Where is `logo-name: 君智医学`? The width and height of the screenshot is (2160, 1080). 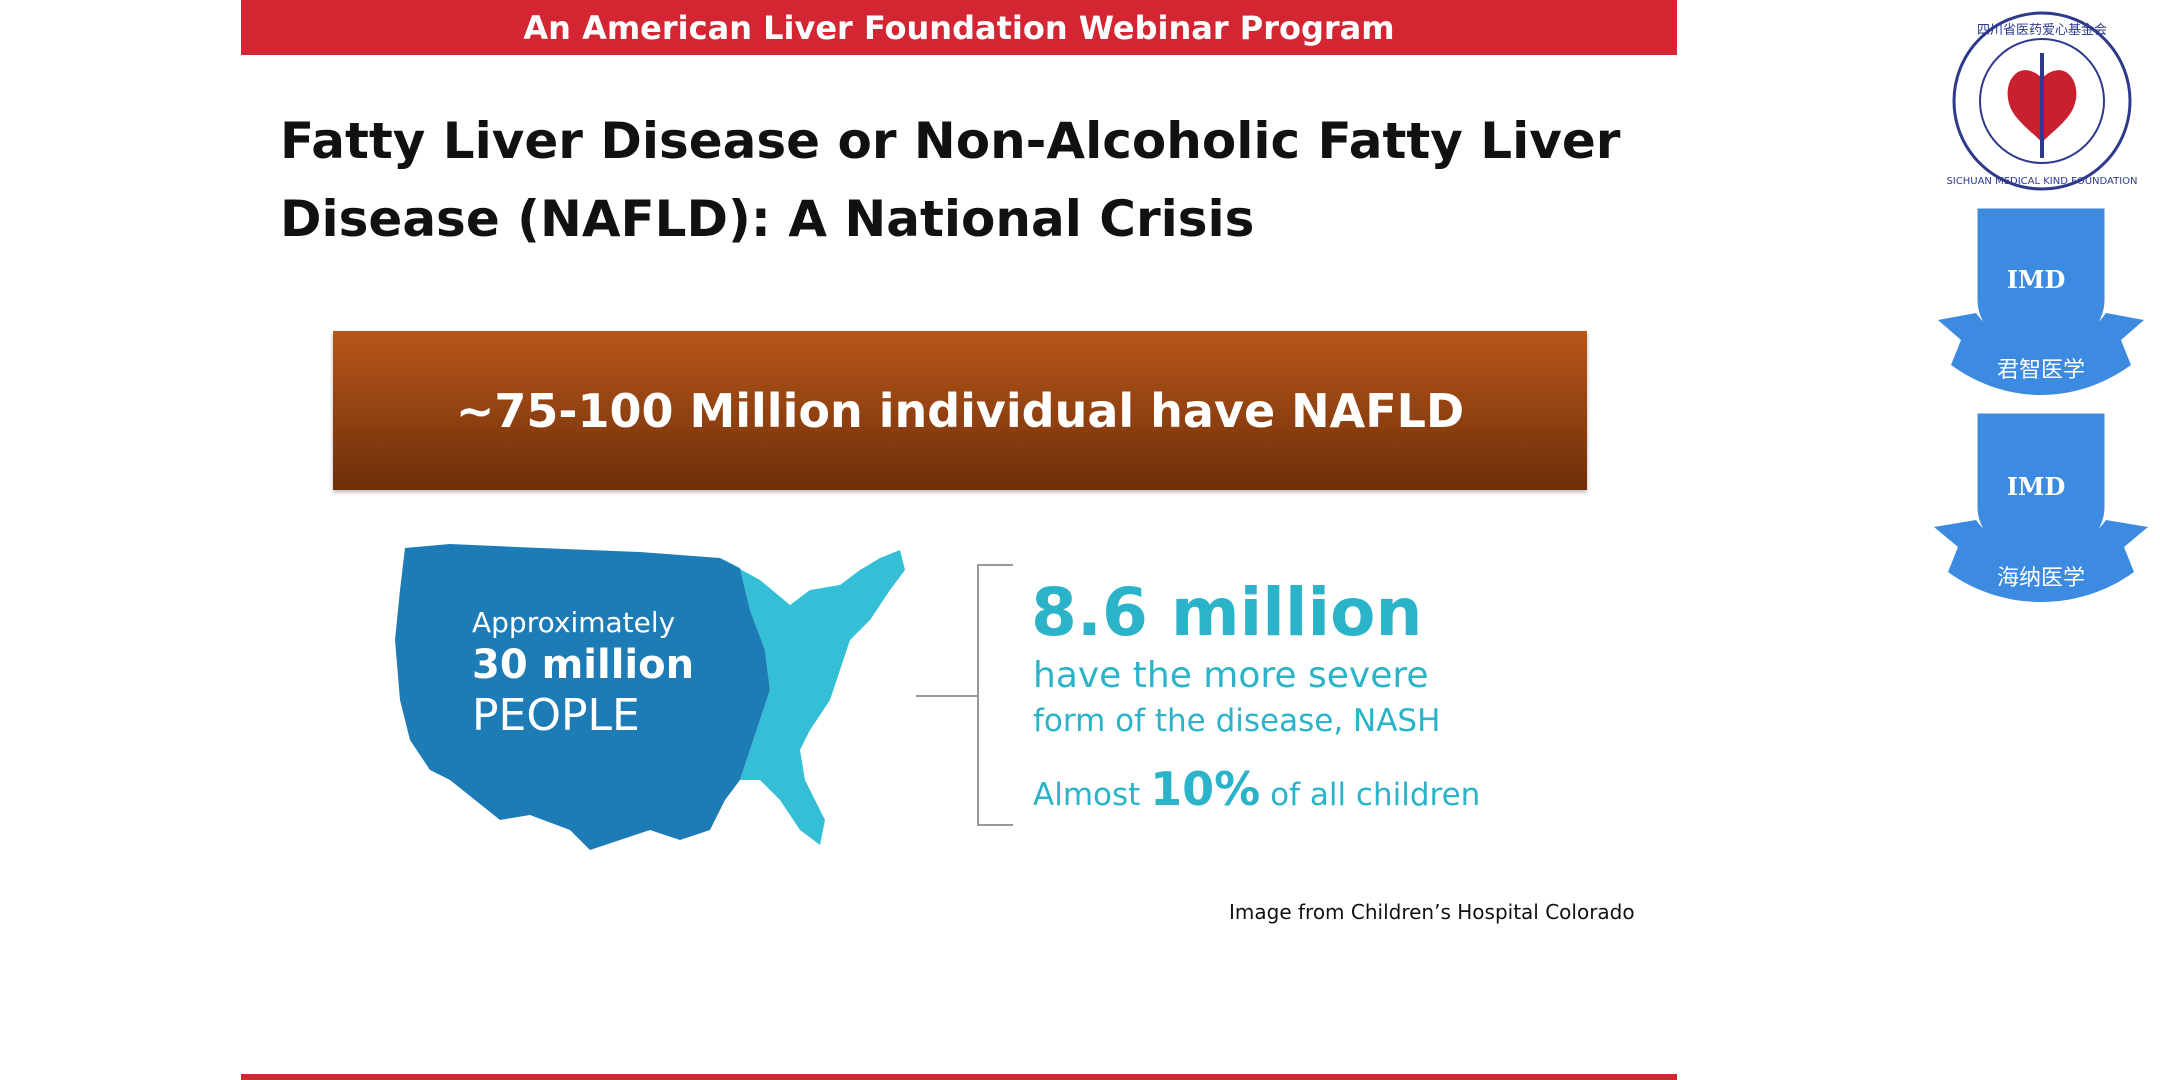 logo-name: 君智医学 is located at coordinates (2041, 370).